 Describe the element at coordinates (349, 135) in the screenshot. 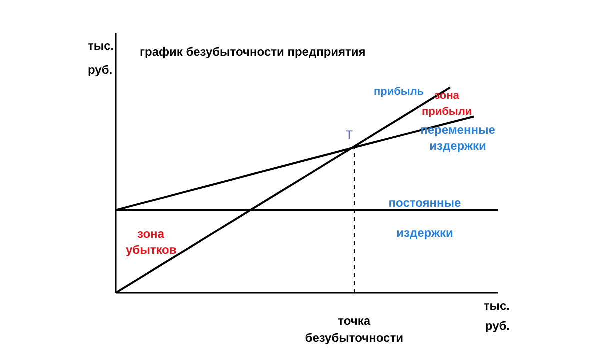

I see `annotation: T` at that location.